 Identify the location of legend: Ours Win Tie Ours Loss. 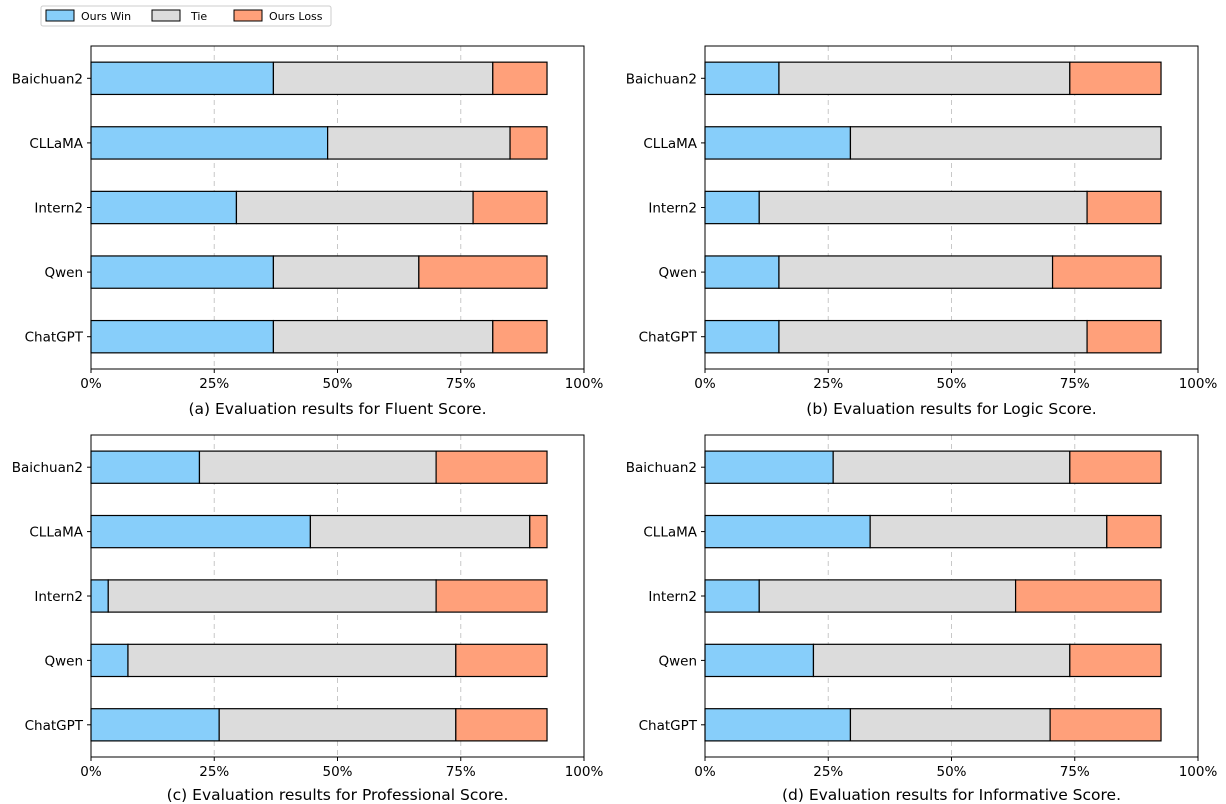
(186, 16).